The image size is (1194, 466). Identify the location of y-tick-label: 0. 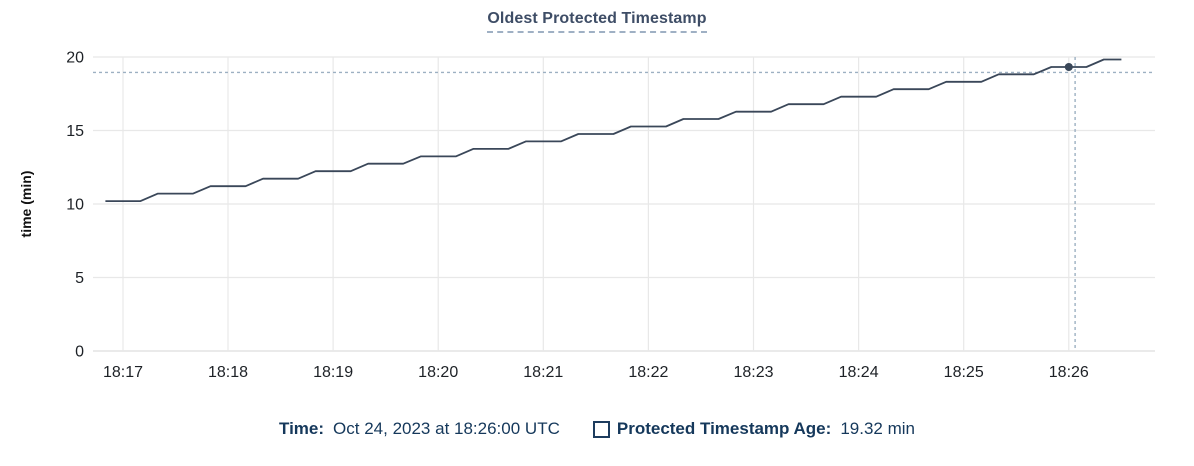
(79, 352).